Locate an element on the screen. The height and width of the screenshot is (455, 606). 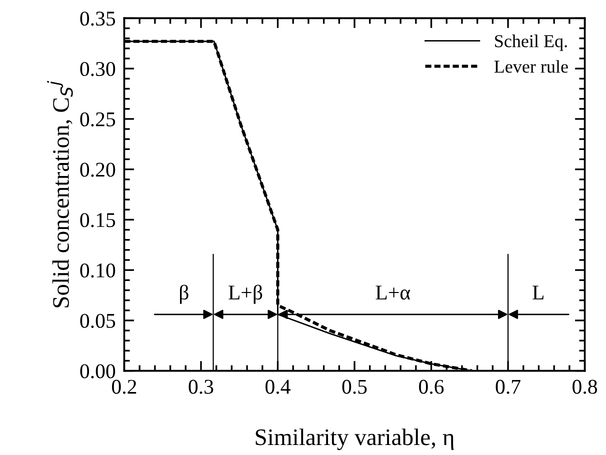
y-tick-label: 0.25 is located at coordinates (98, 119).